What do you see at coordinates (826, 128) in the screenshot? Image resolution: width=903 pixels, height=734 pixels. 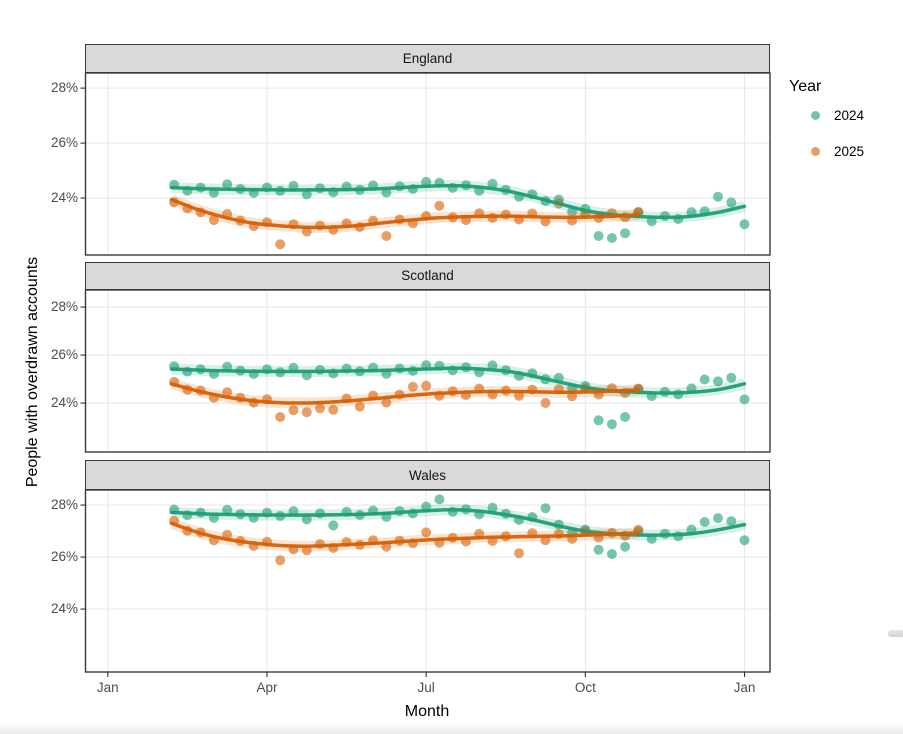 I see `legend: Year 2024 2025` at bounding box center [826, 128].